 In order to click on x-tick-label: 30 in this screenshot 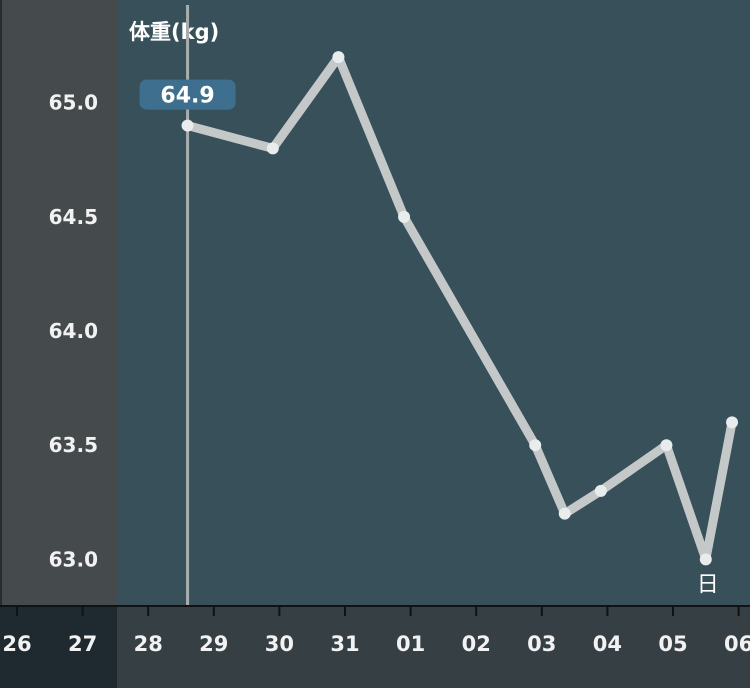, I will do `click(279, 644)`.